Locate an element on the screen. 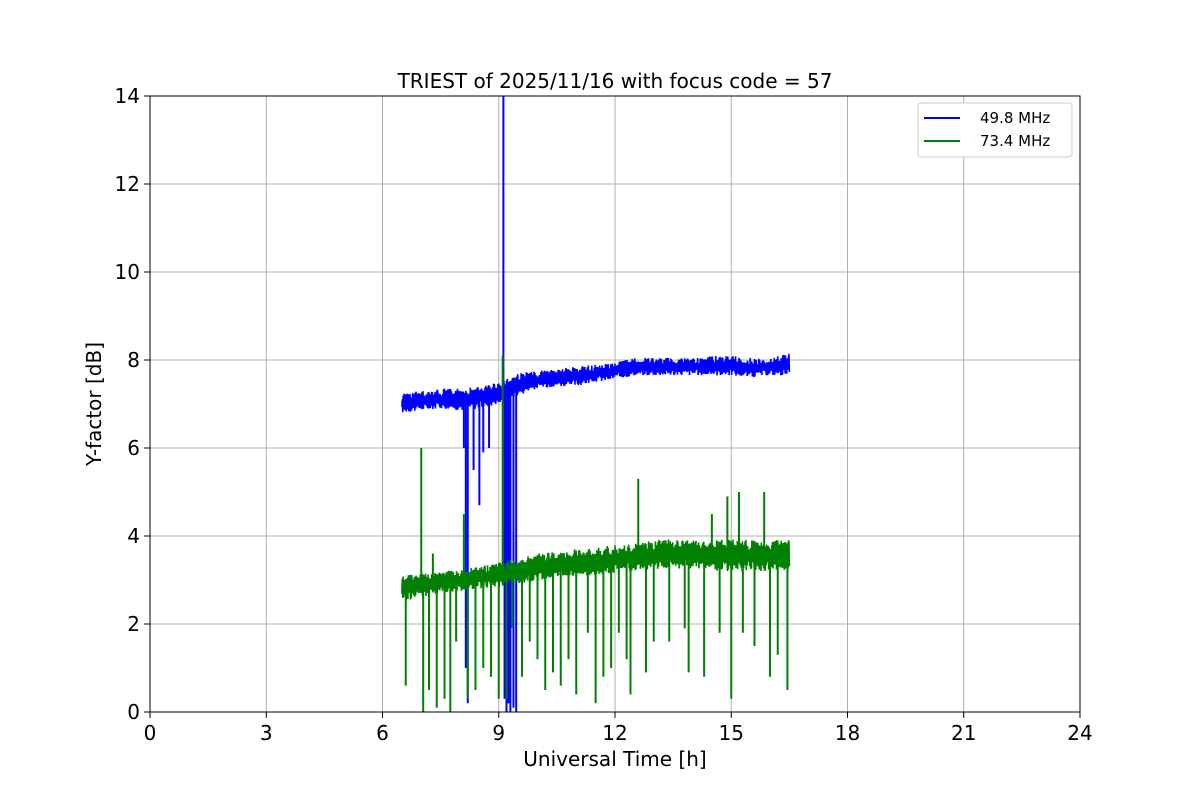  y-tick-label: 6 is located at coordinates (133, 448).